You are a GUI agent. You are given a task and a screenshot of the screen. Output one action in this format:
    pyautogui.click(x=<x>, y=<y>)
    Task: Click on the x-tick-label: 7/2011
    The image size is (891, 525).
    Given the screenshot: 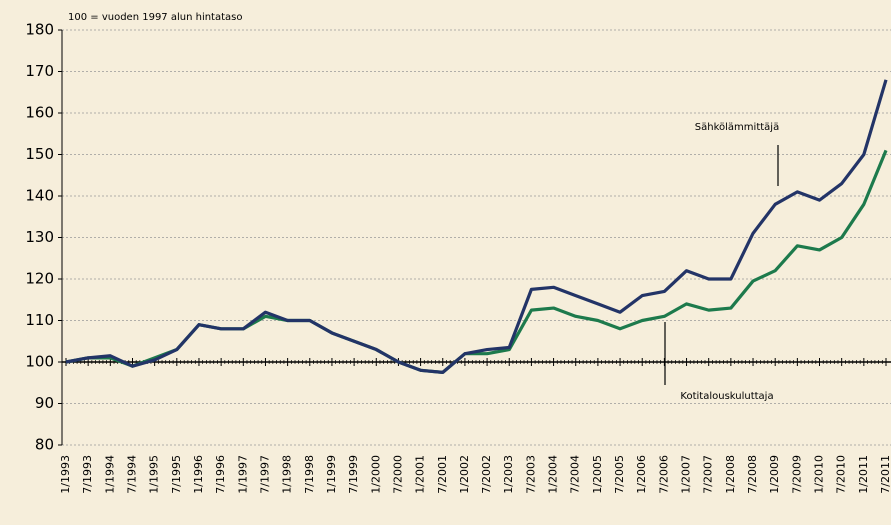 What is the action you would take?
    pyautogui.click(x=885, y=474)
    